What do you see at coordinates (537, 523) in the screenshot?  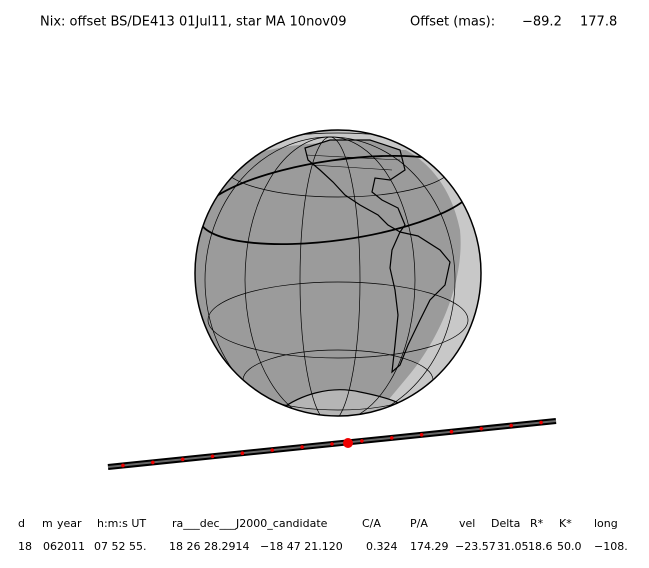 I see `column-header: R*` at bounding box center [537, 523].